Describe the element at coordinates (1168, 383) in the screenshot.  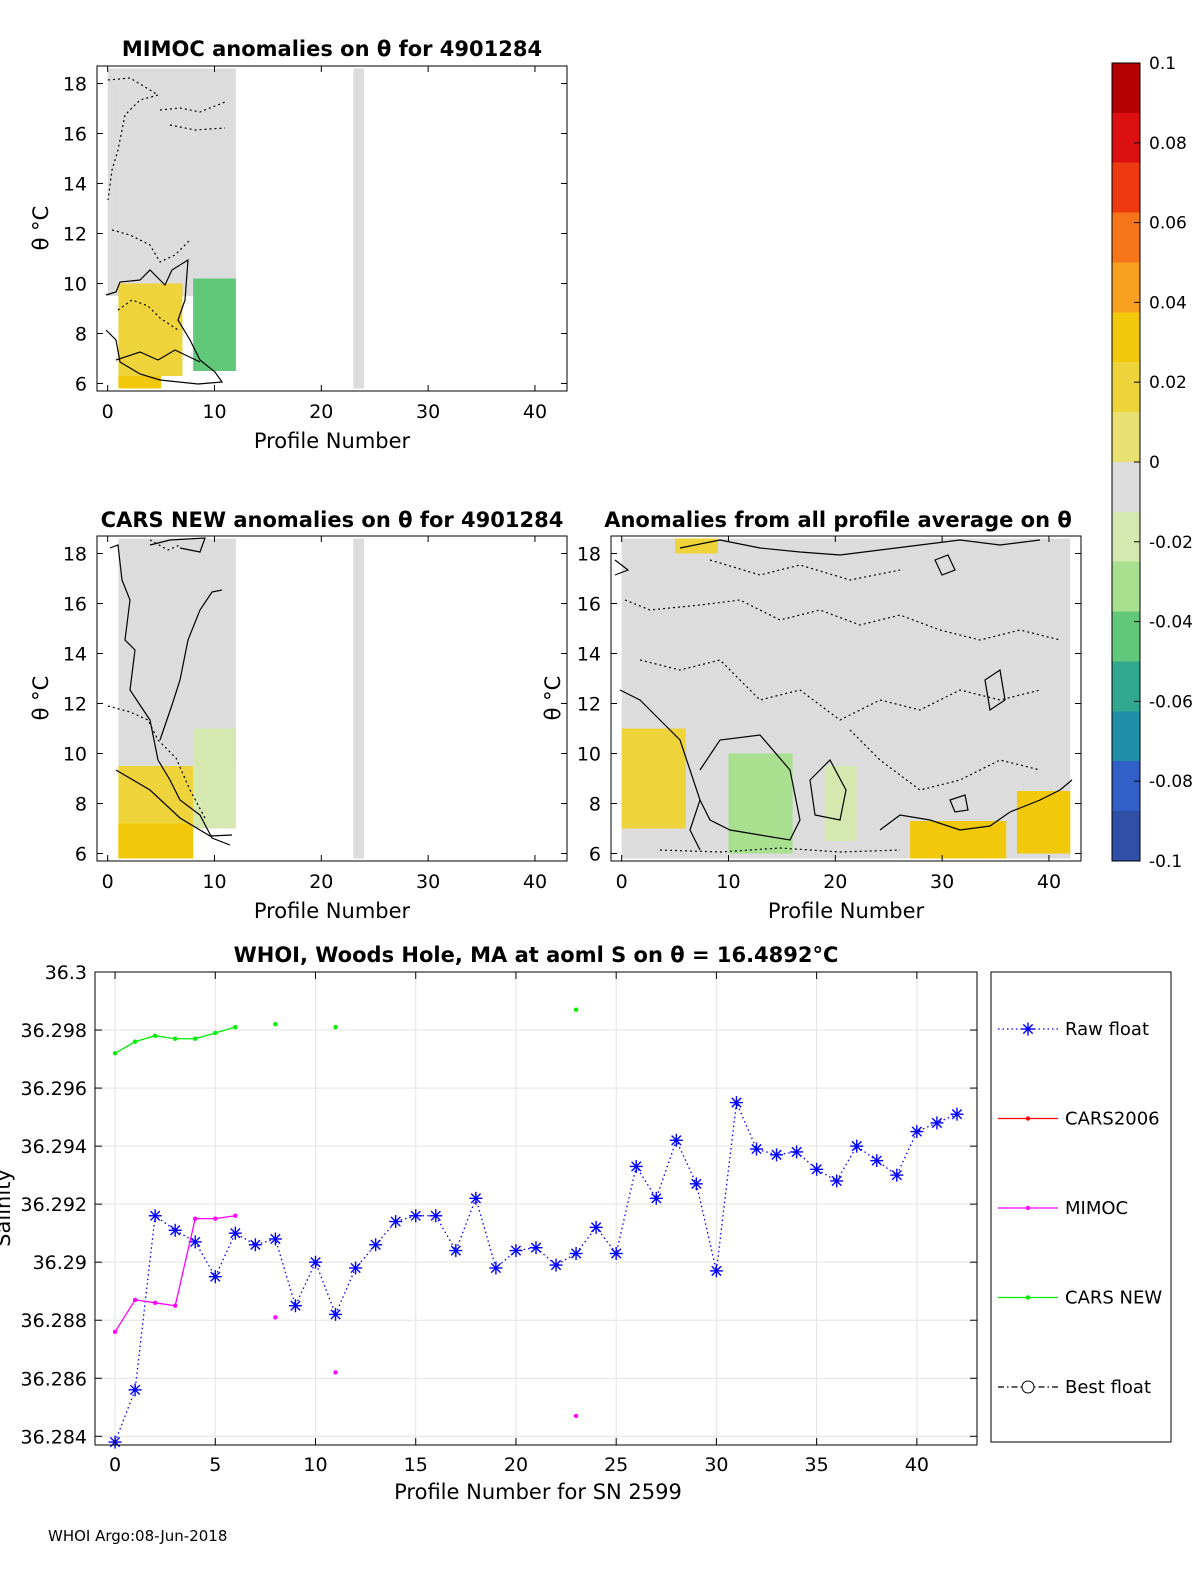
I see `colorbar-tick-label: 0.02` at that location.